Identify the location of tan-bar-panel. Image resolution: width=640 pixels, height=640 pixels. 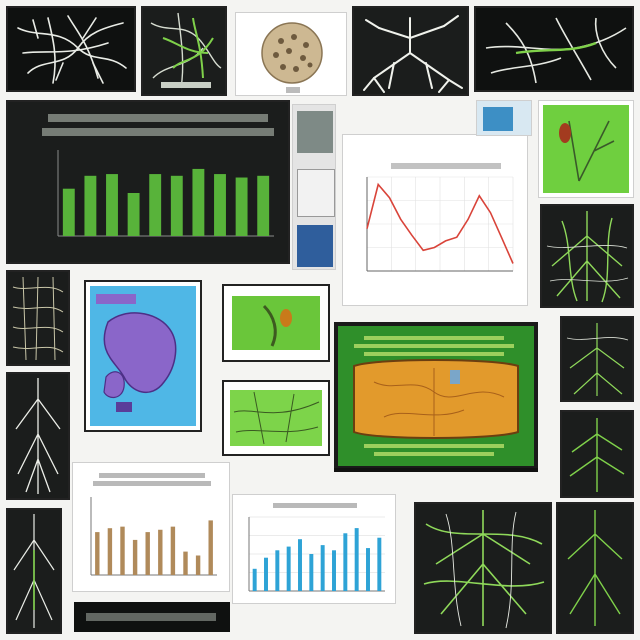
(151, 527).